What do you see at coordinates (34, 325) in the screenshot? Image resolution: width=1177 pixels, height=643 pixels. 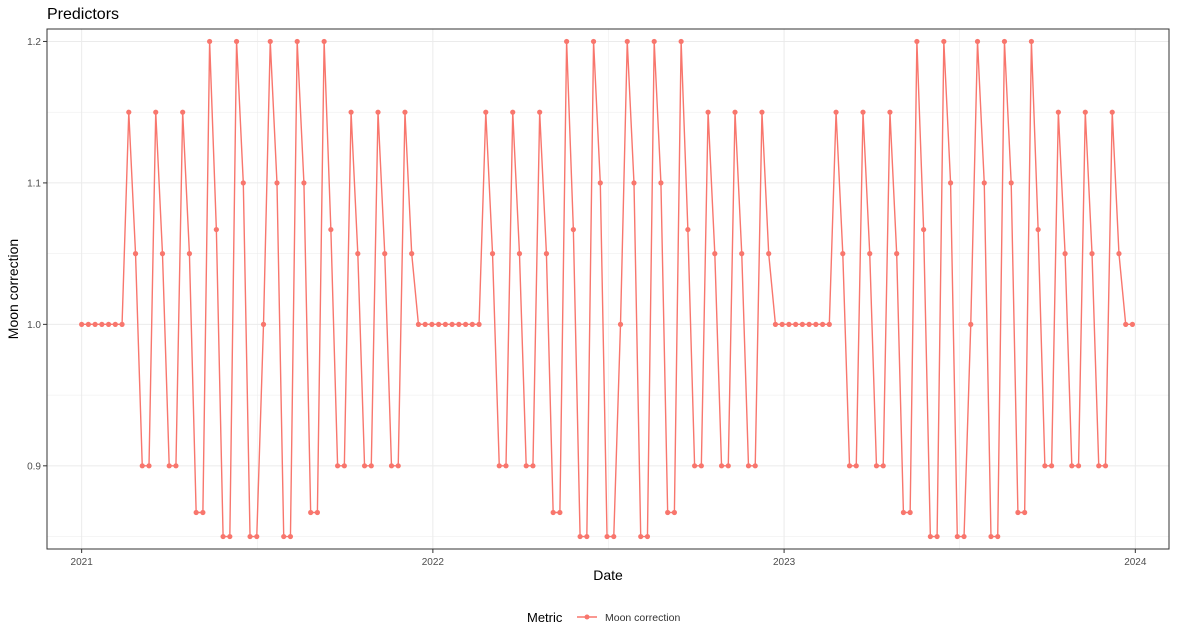 I see `y-tick-label: 1.0` at bounding box center [34, 325].